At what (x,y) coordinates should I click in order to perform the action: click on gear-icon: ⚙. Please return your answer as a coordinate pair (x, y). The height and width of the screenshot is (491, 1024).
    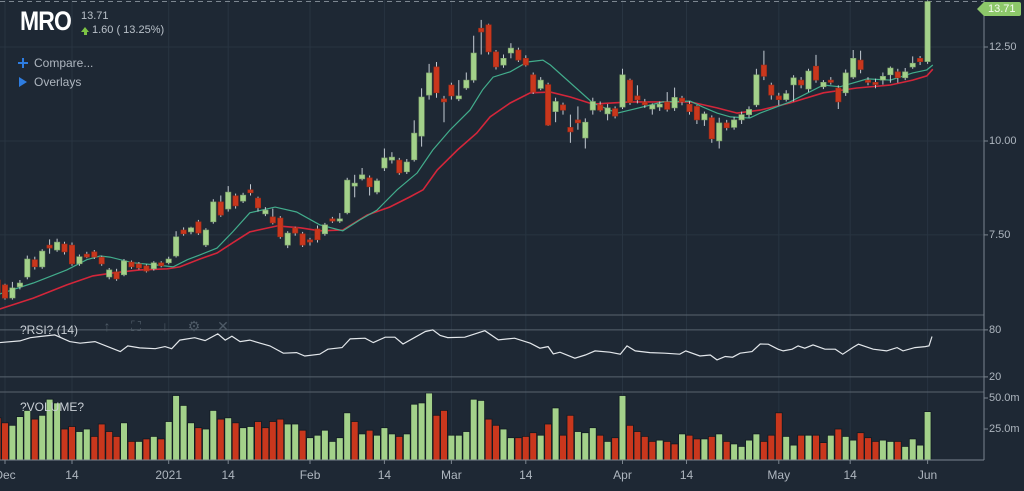
    Looking at the image, I should click on (194, 326).